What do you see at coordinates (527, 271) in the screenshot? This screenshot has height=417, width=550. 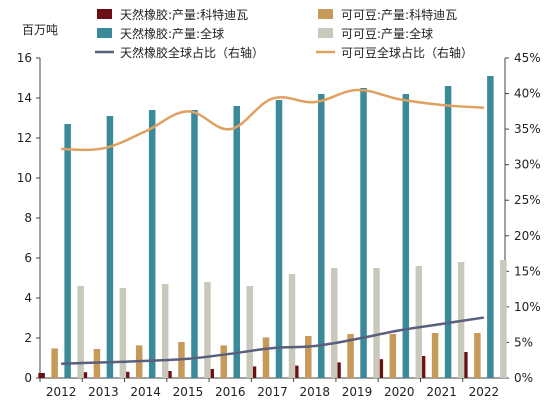 I see `y2-tick-label: 15%` at bounding box center [527, 271].